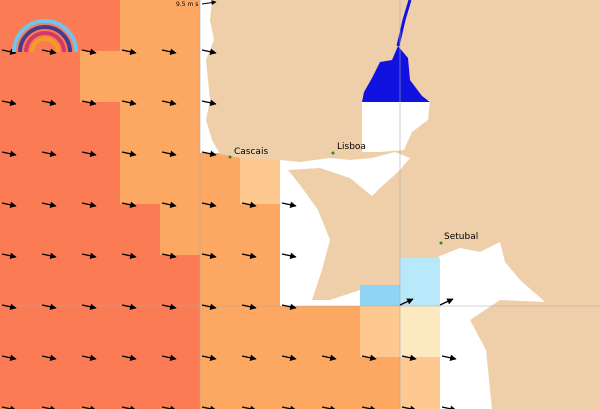 The height and width of the screenshot is (409, 600). Describe the element at coordinates (187, 4) in the screenshot. I see `scale-label: 9.5 m s` at that location.